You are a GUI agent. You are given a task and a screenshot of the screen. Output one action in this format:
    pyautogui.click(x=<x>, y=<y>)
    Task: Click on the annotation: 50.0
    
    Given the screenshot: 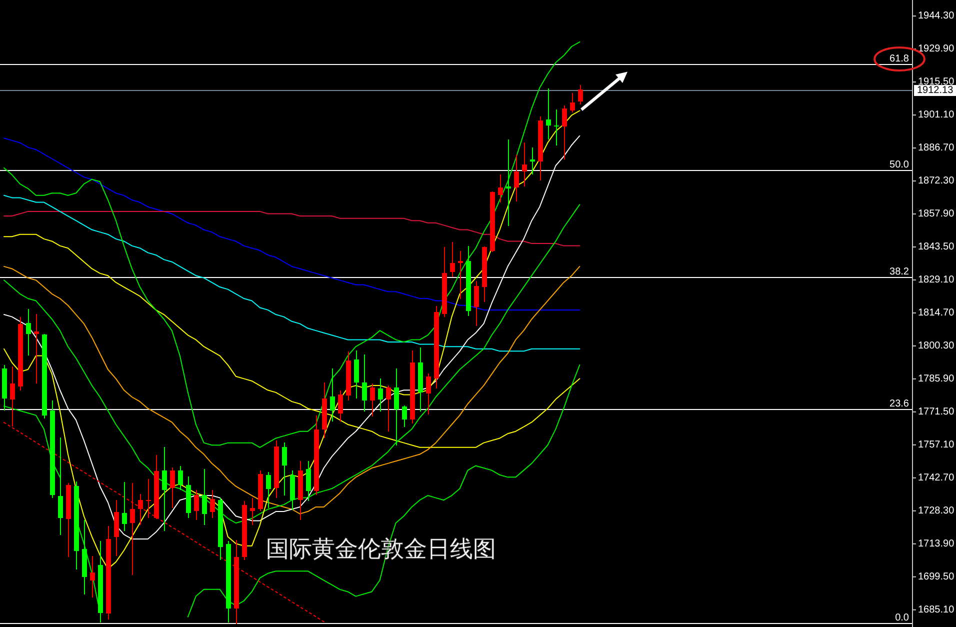 What is the action you would take?
    pyautogui.click(x=899, y=165)
    